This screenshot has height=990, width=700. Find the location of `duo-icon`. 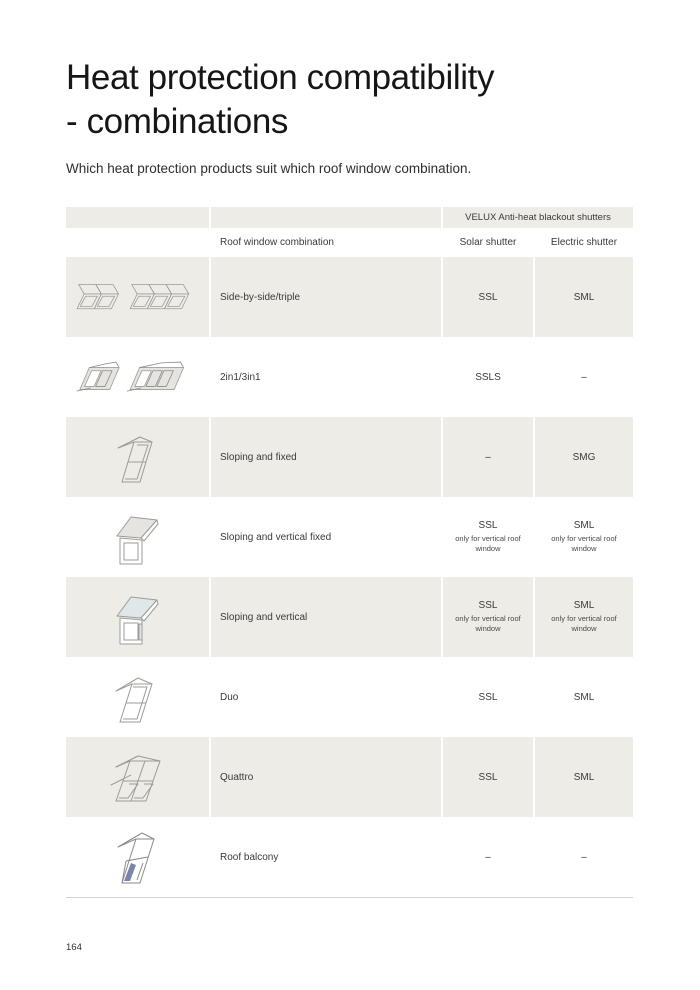

duo-icon is located at coordinates (133, 700).